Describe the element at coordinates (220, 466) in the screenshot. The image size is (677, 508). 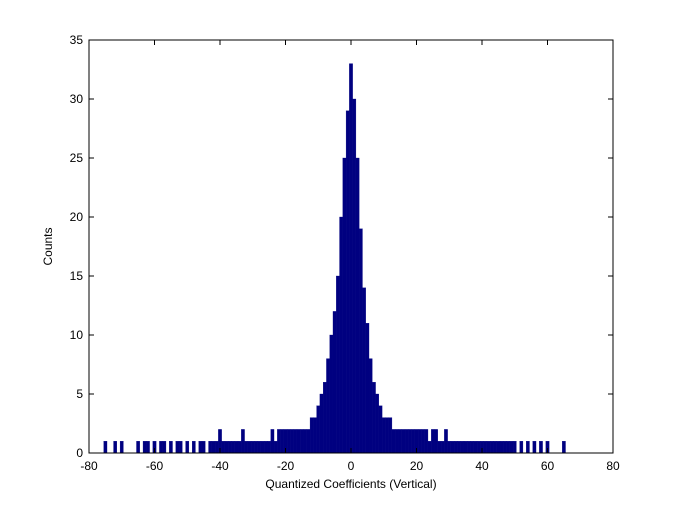
I see `x-tick-label: -40` at that location.